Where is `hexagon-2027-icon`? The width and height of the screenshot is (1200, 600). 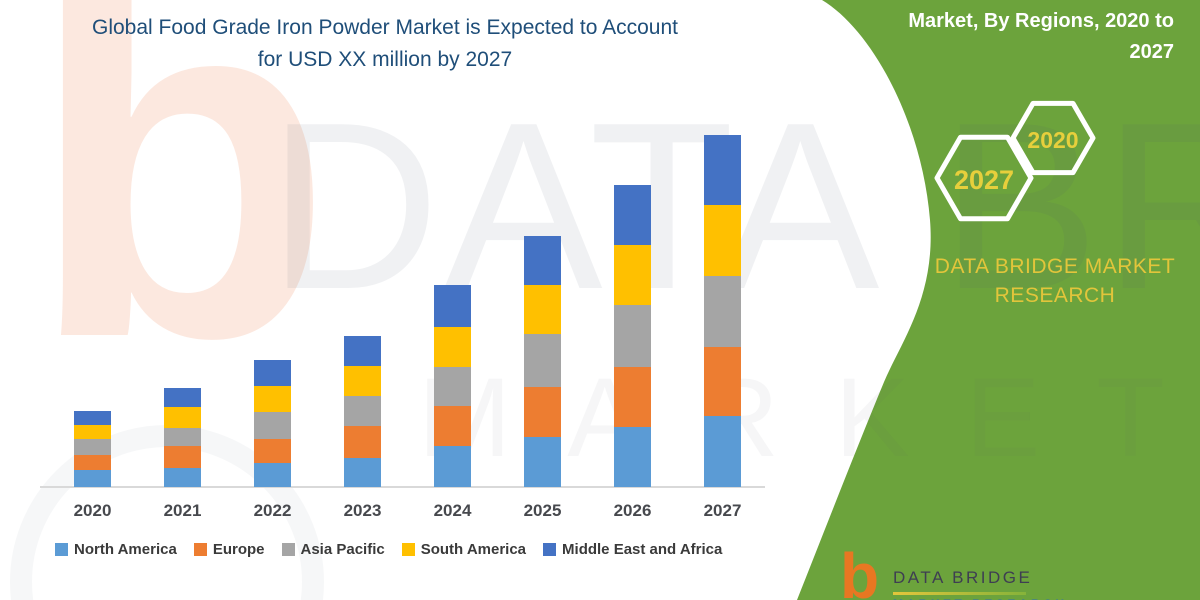 hexagon-2027-icon is located at coordinates (984, 178).